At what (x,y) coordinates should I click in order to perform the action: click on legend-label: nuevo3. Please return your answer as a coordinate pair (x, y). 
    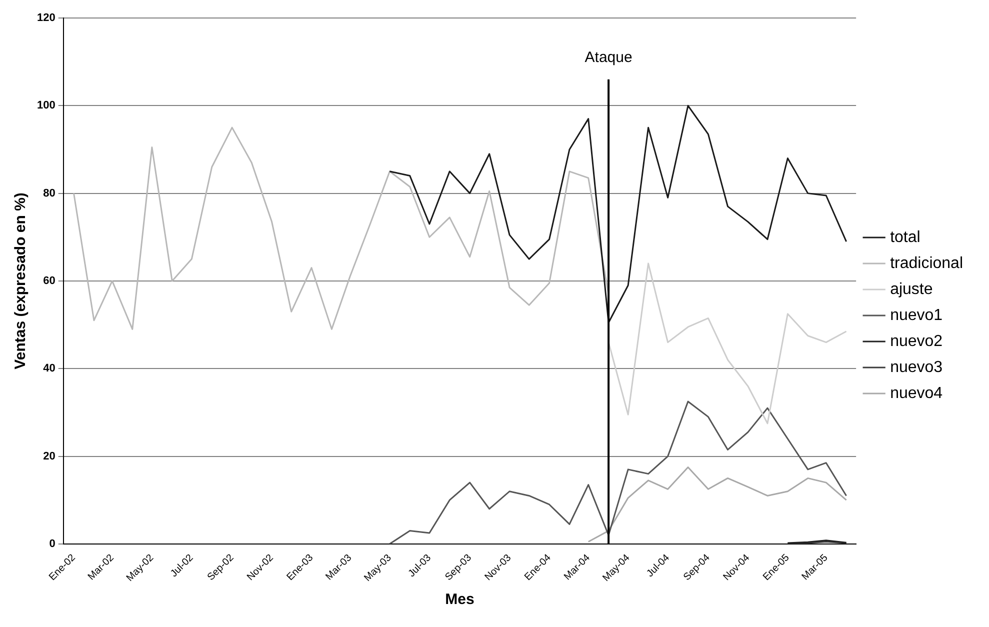
    Looking at the image, I should click on (916, 367).